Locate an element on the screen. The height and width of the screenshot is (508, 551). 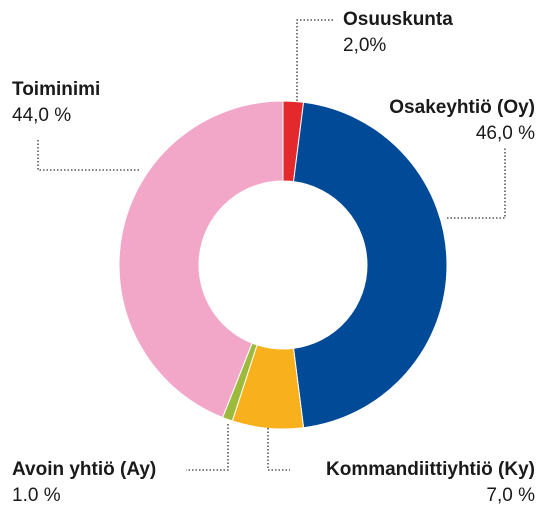
category-label: Toiminimi is located at coordinates (56, 89).